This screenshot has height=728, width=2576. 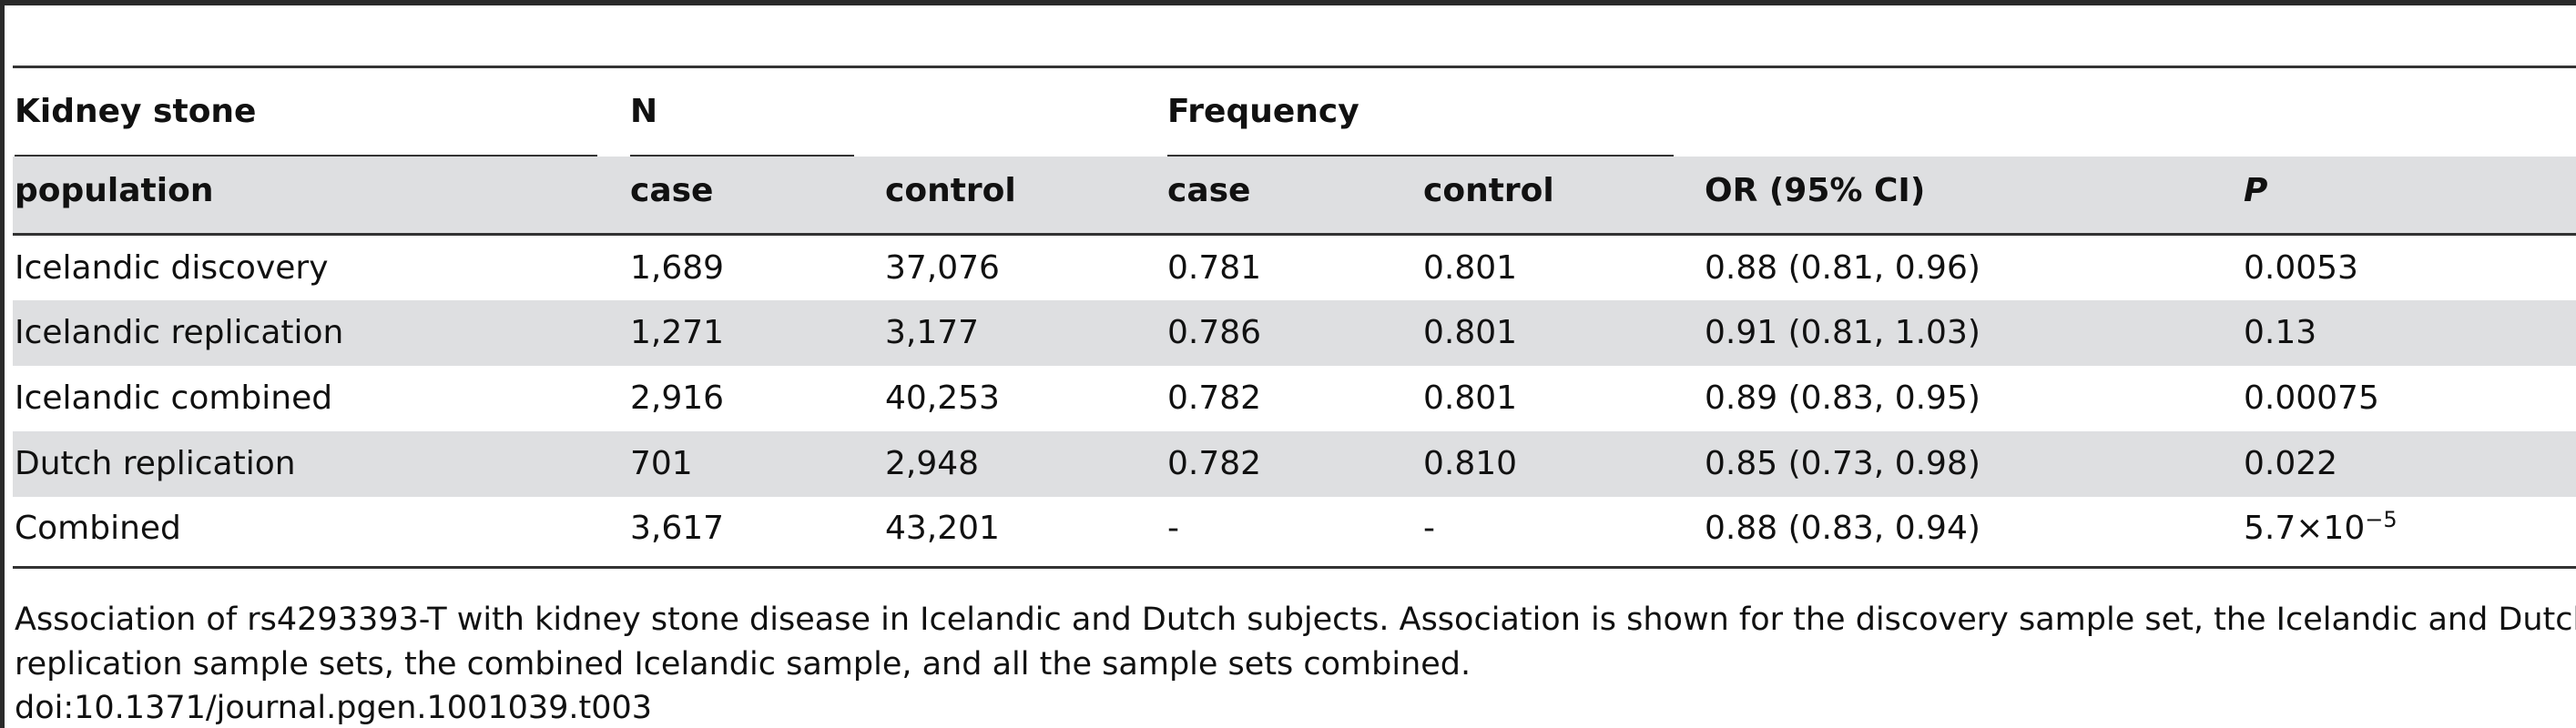 What do you see at coordinates (1842, 529) in the screenshot?
I see `cell-or: 0.88 (0.83, 0.94)` at bounding box center [1842, 529].